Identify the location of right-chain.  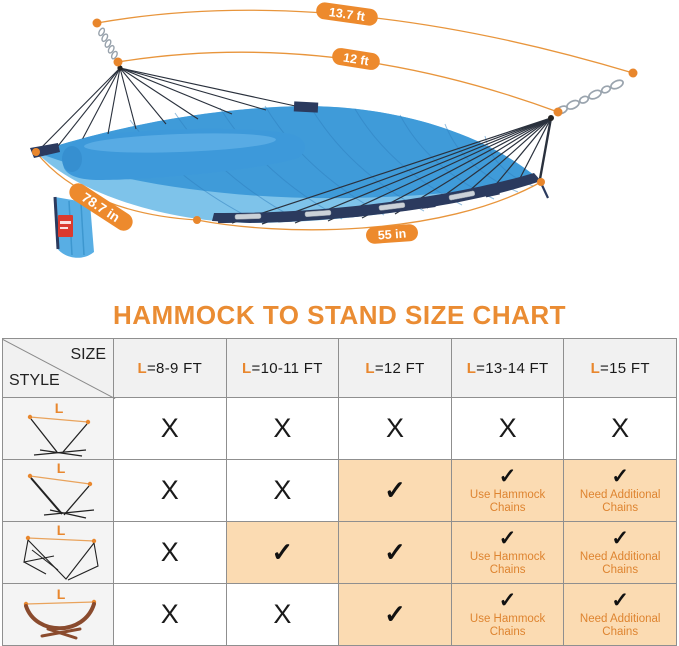
(589, 97).